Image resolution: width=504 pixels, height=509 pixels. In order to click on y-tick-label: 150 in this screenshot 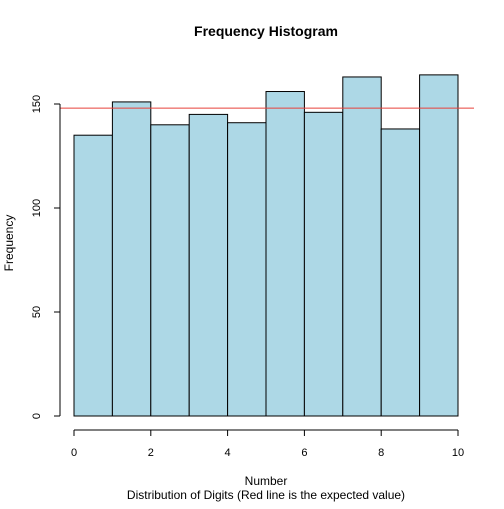, I will do `click(37, 104)`.